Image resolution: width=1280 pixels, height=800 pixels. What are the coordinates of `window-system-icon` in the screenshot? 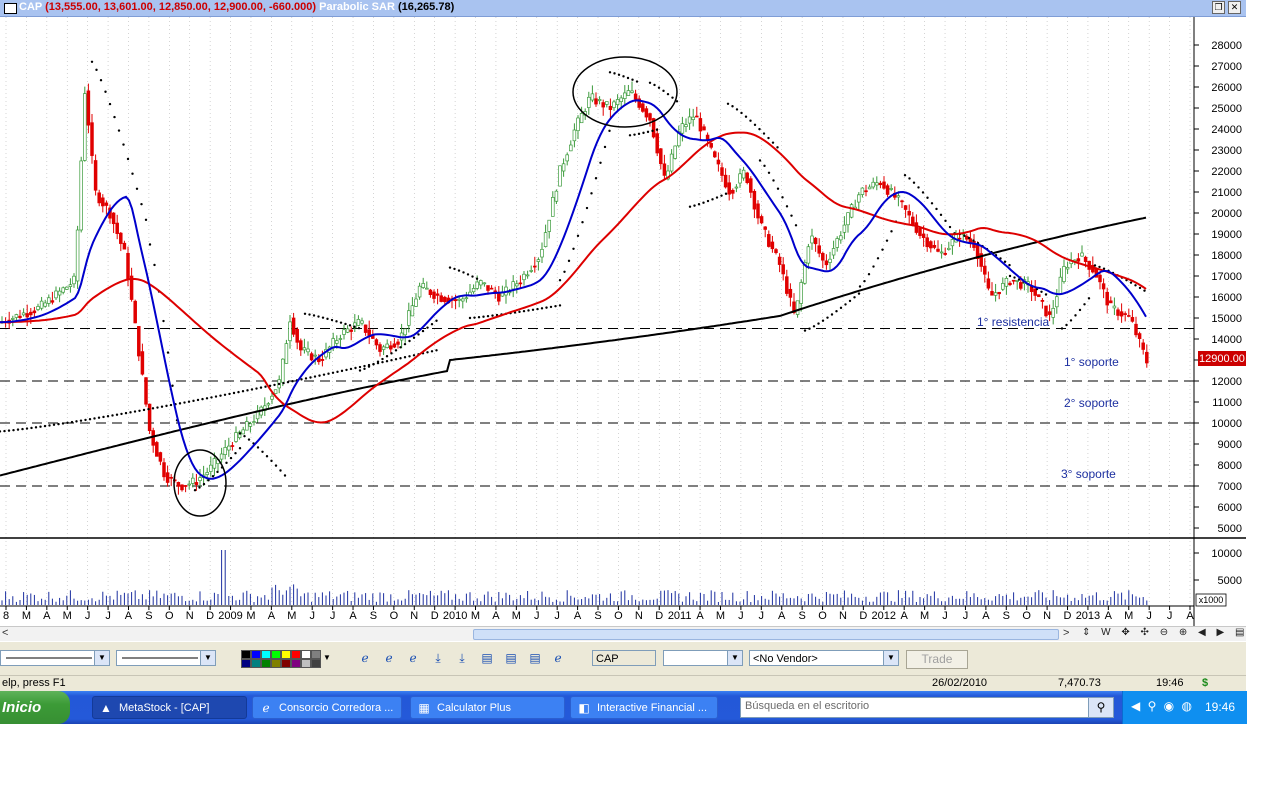 It's located at (10, 8).